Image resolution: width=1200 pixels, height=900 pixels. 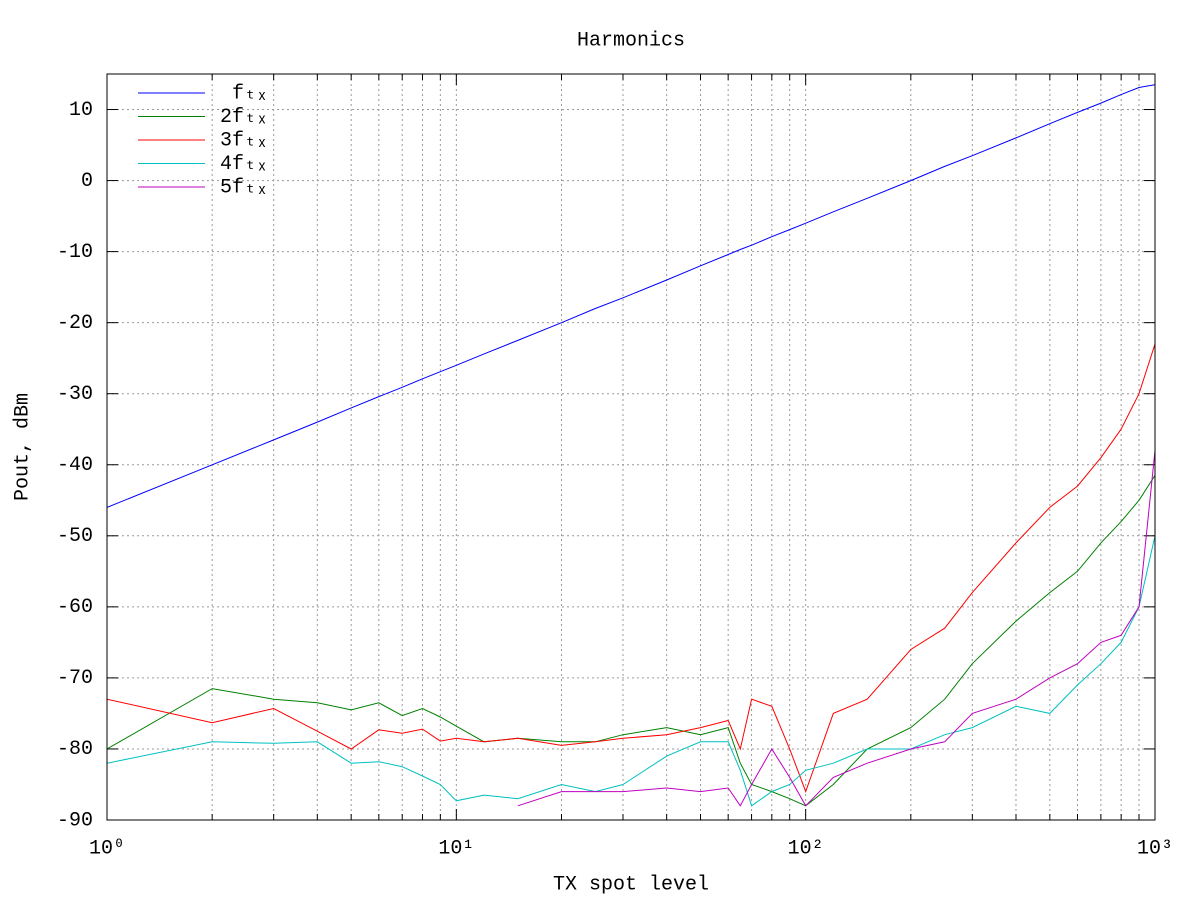 What do you see at coordinates (456, 848) in the screenshot?
I see `x-tick-label: 10¹` at bounding box center [456, 848].